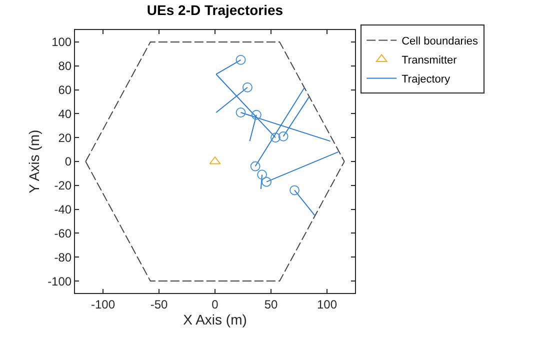  What do you see at coordinates (65, 137) in the screenshot?
I see `y-tick-label: 20` at bounding box center [65, 137].